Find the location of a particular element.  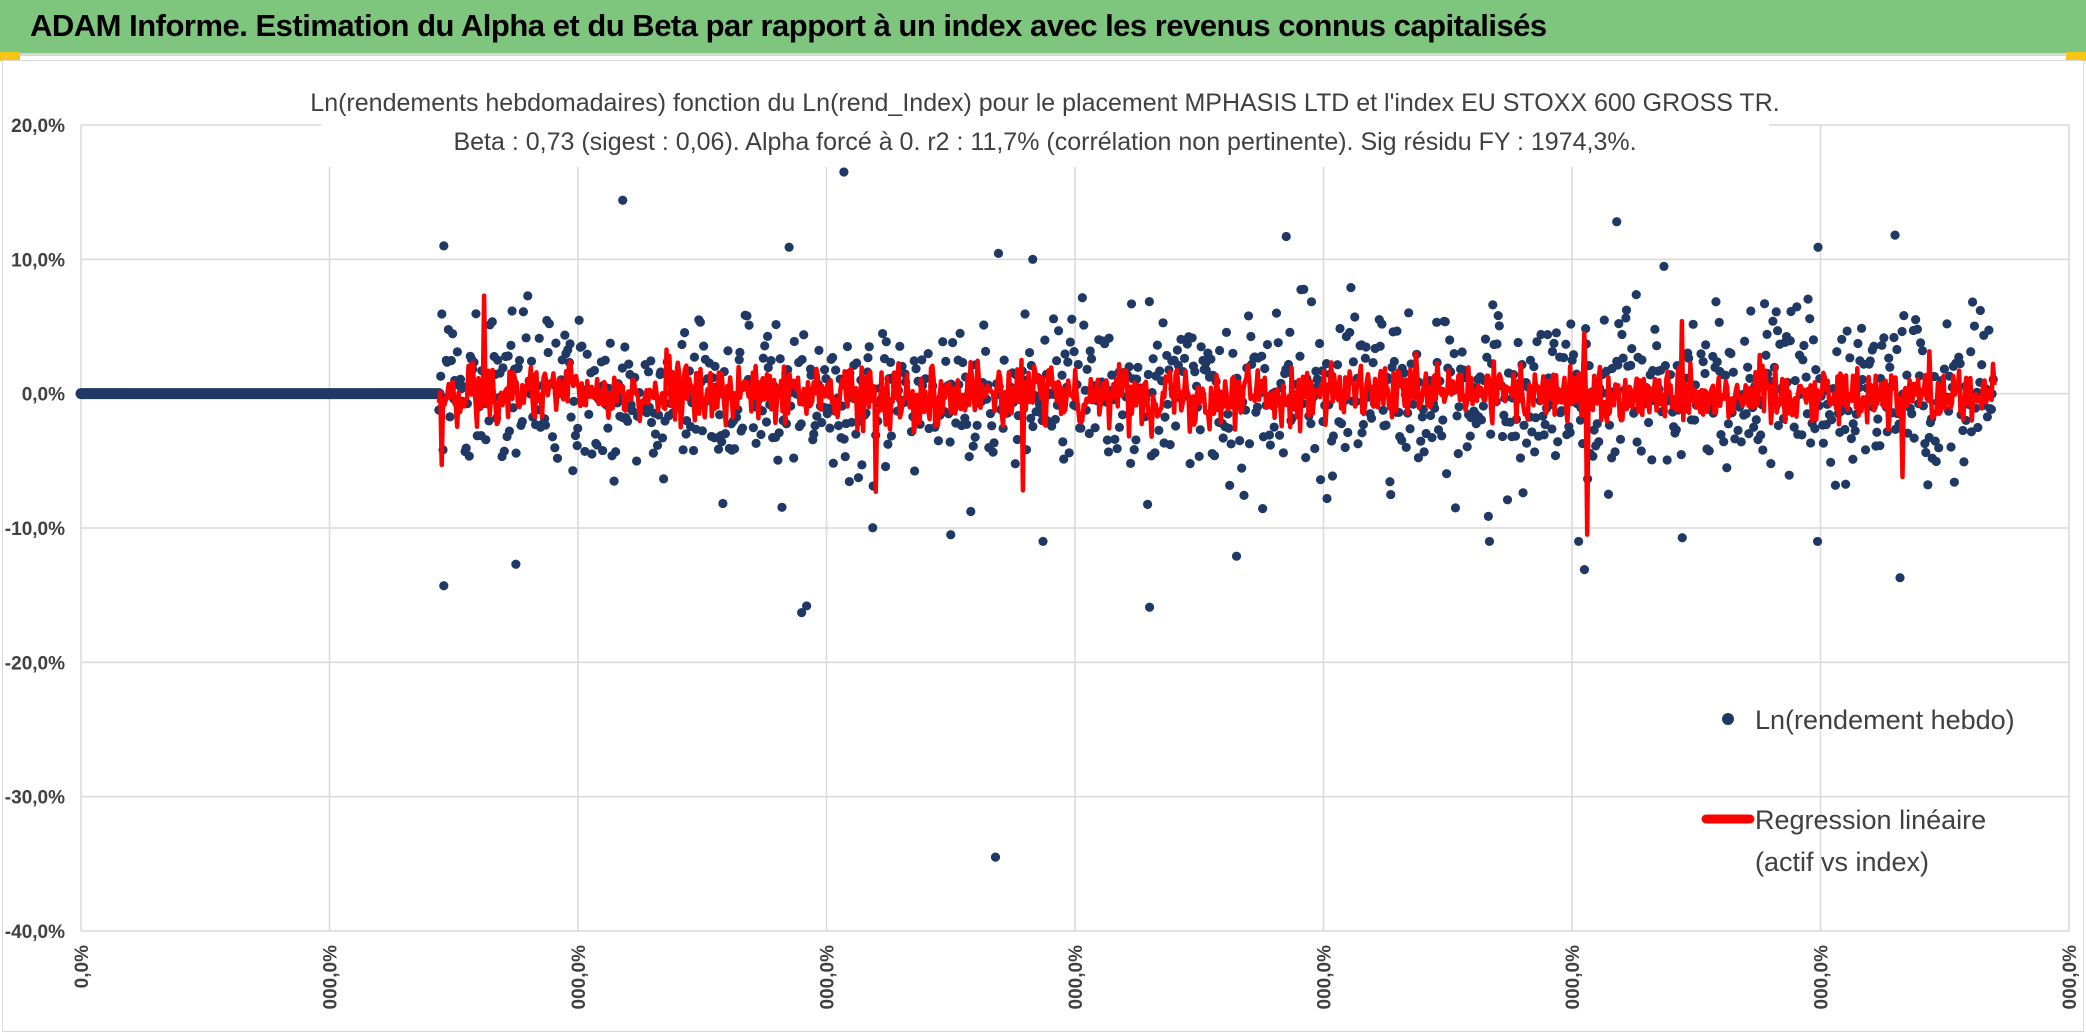

x-tick-label: 0,0% is located at coordinates (82, 966).